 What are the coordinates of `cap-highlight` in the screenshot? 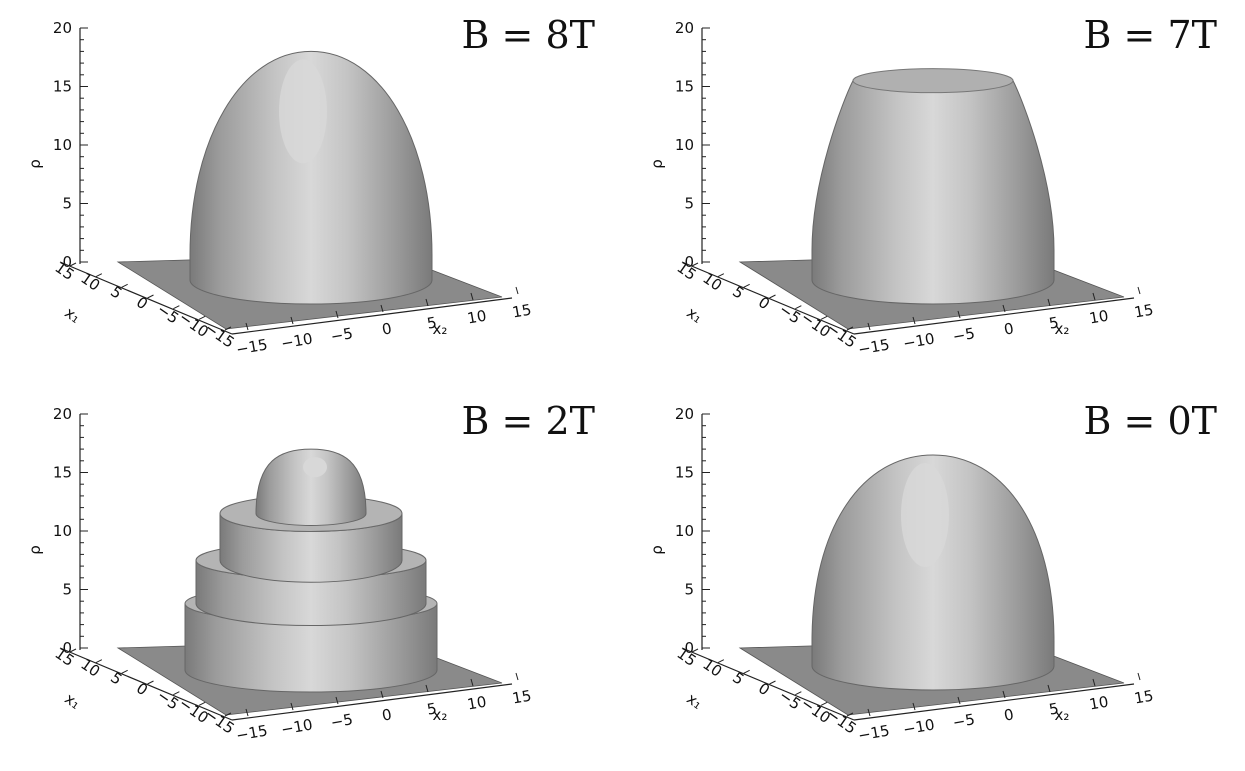 It's located at (315, 467).